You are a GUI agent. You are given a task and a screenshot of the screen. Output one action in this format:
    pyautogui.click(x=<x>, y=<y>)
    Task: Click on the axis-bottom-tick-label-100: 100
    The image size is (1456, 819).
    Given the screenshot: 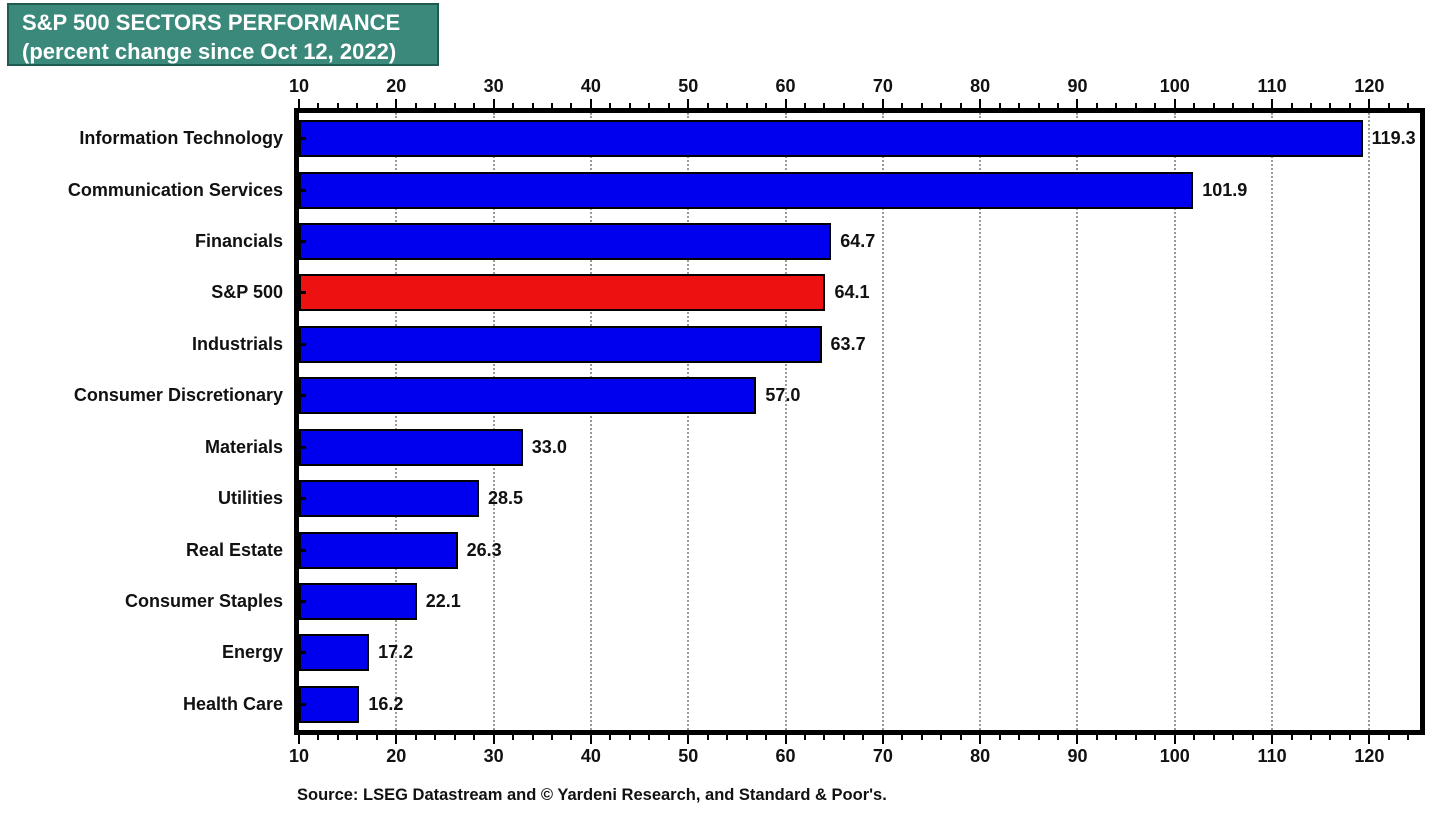 What is the action you would take?
    pyautogui.click(x=1174, y=756)
    